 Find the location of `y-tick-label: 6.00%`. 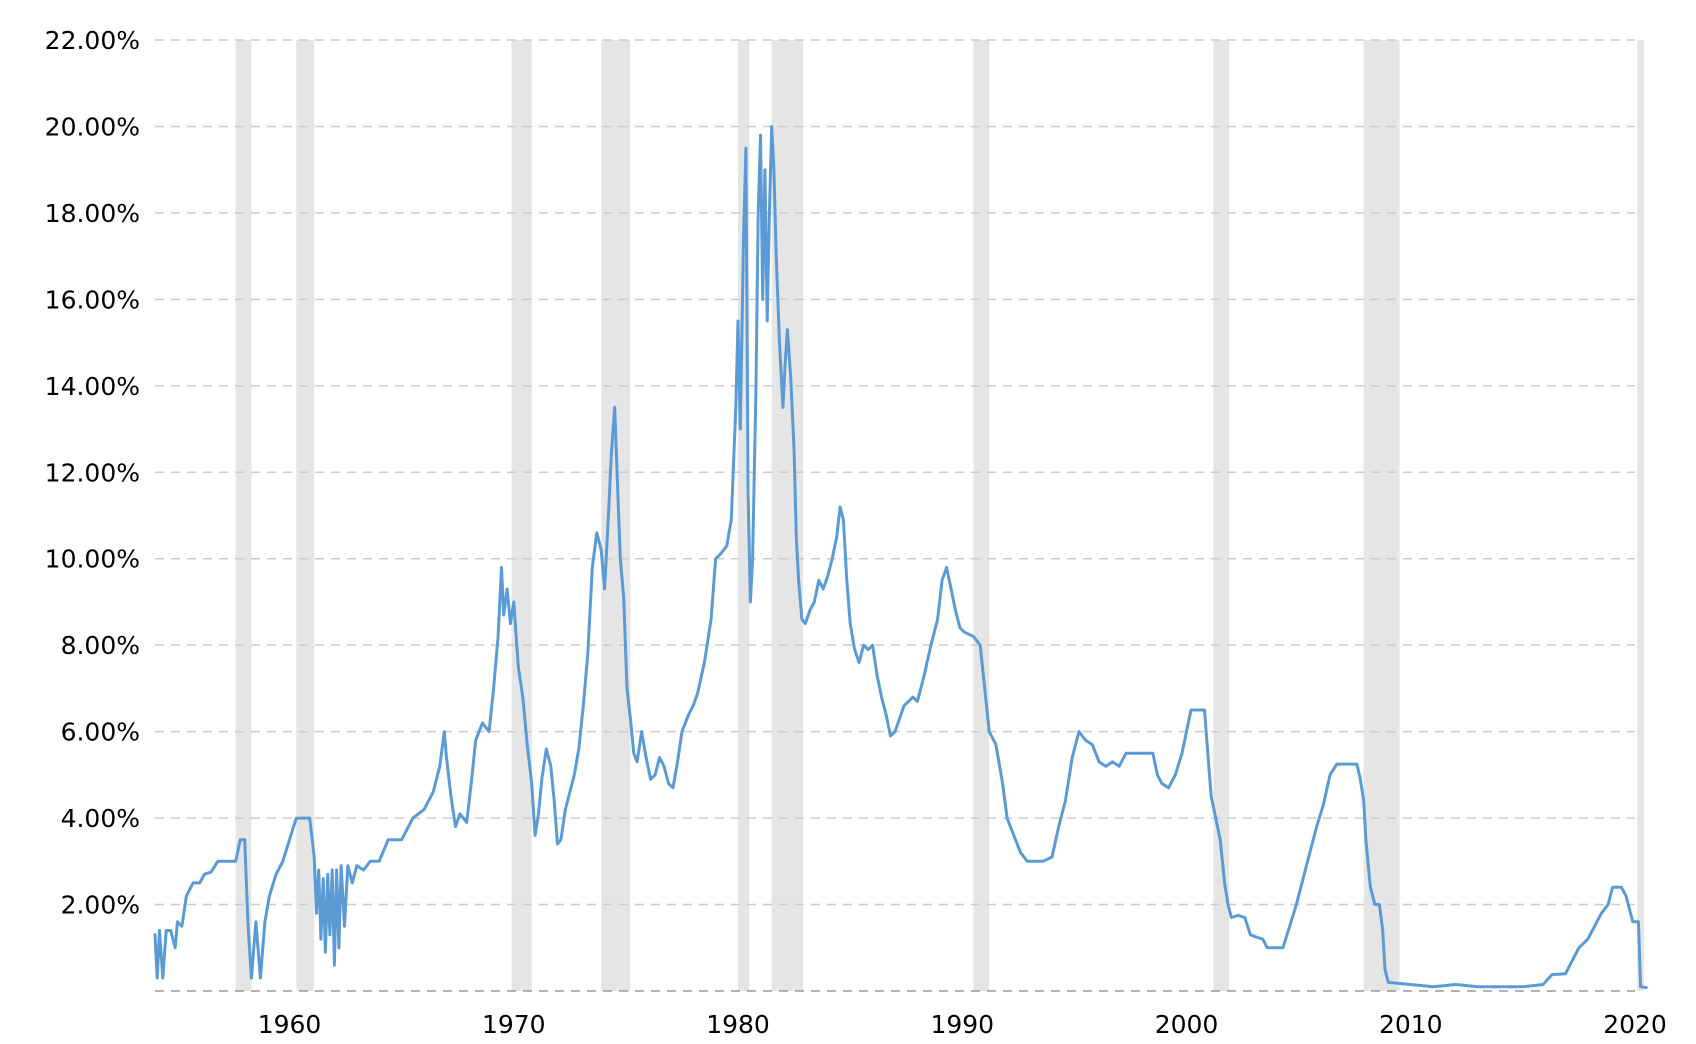

y-tick-label: 6.00% is located at coordinates (100, 732).